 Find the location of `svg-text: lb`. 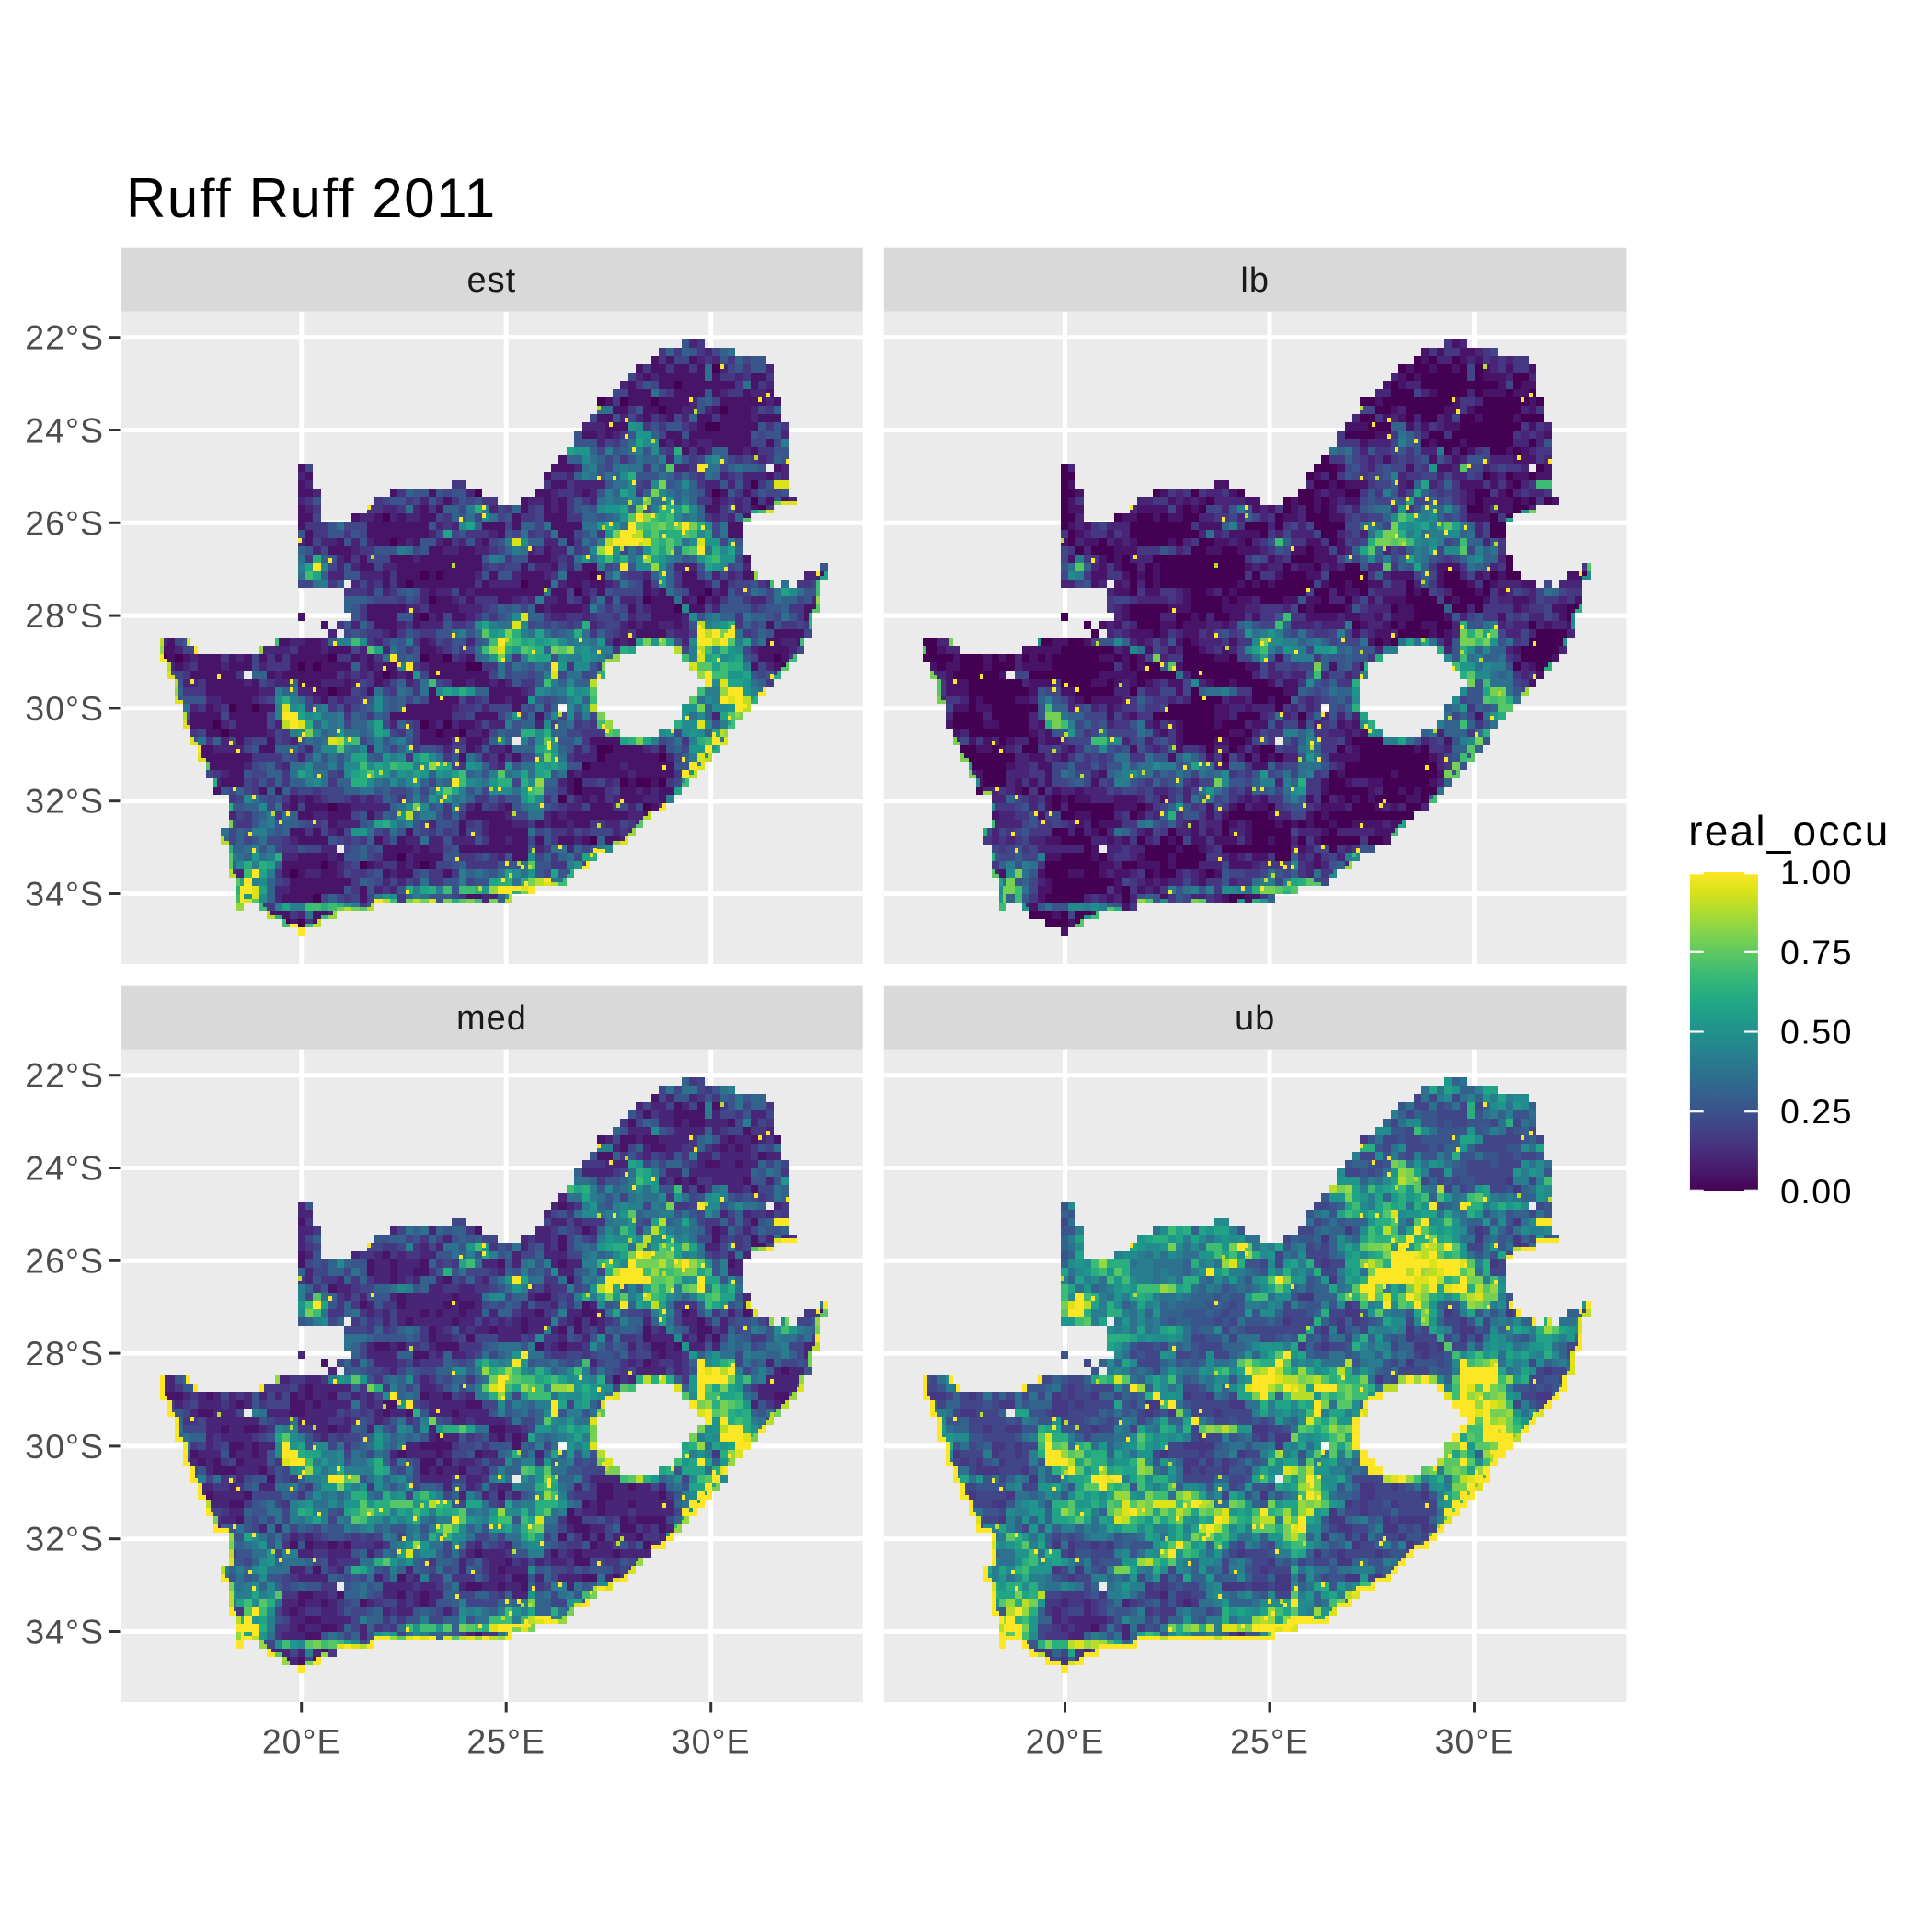

svg-text: lb is located at coordinates (1255, 280).